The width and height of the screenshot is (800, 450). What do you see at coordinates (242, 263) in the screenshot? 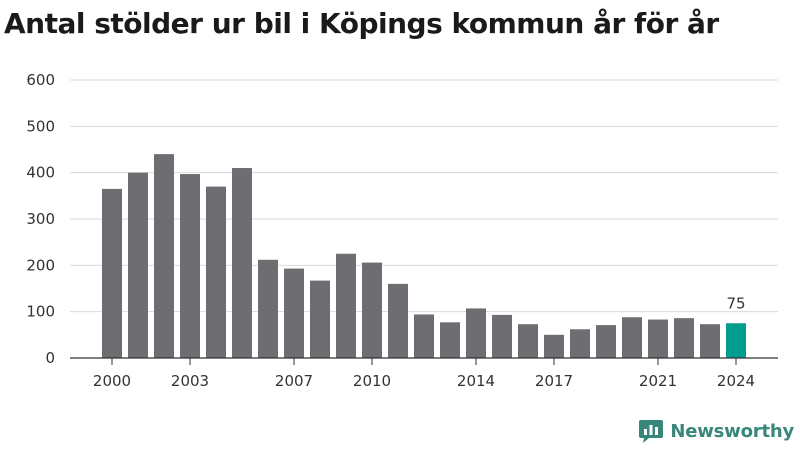
I see `bar-2005` at bounding box center [242, 263].